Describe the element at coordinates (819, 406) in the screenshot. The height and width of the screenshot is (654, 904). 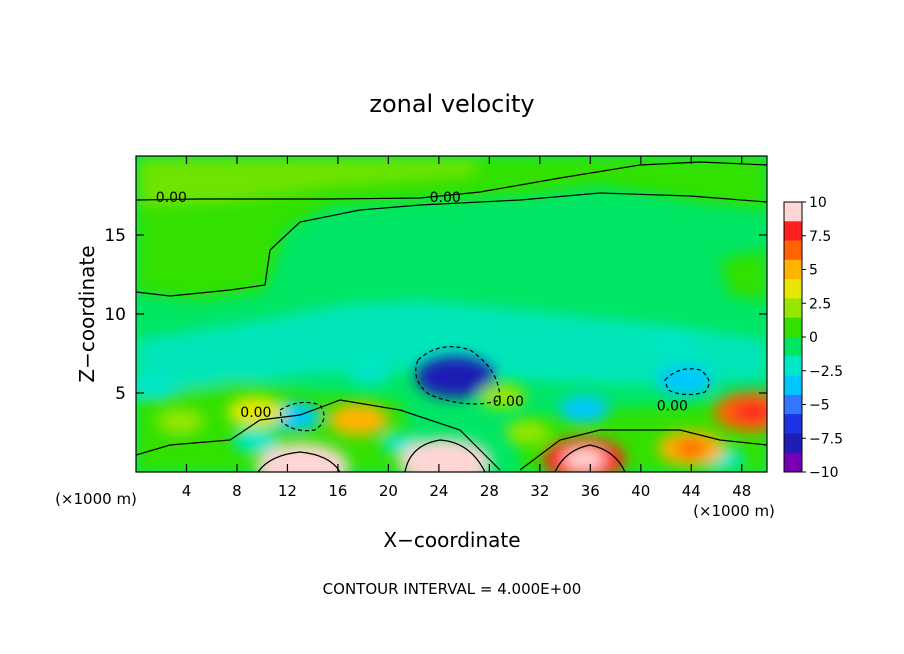
I see `colorbar-label-6: −5` at that location.